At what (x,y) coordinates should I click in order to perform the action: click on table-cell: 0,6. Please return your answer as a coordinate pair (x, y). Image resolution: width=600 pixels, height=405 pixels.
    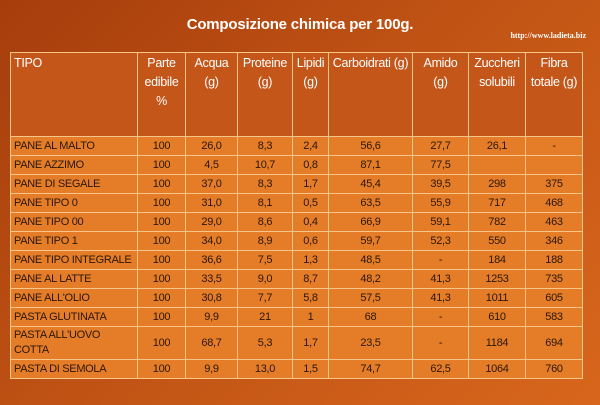
    Looking at the image, I should click on (310, 241).